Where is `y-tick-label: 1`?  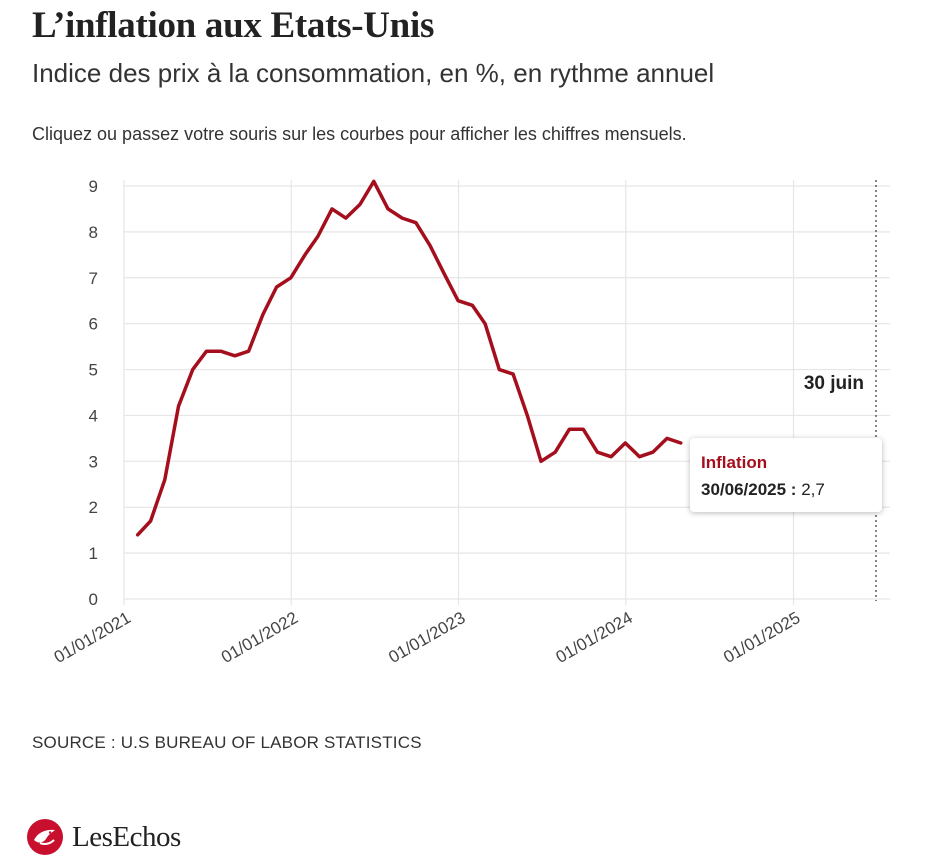
y-tick-label: 1 is located at coordinates (93, 553).